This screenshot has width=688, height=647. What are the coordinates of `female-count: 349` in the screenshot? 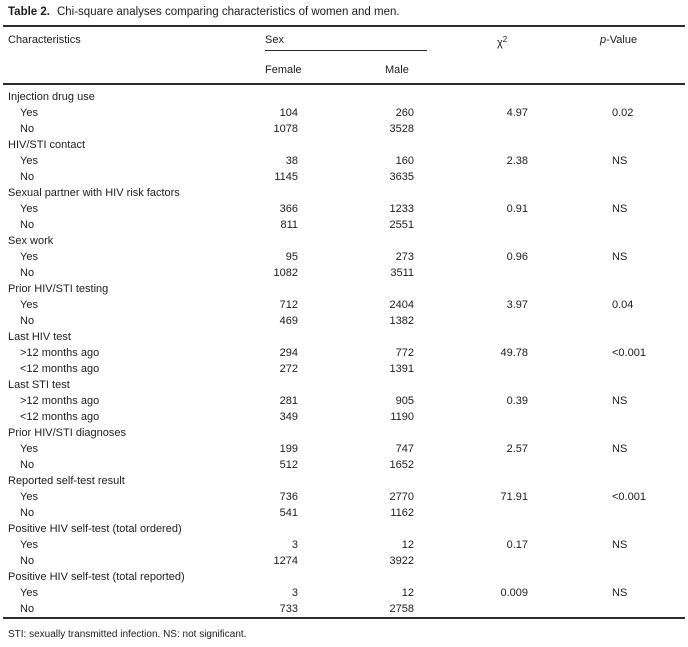 It's located at (288, 417).